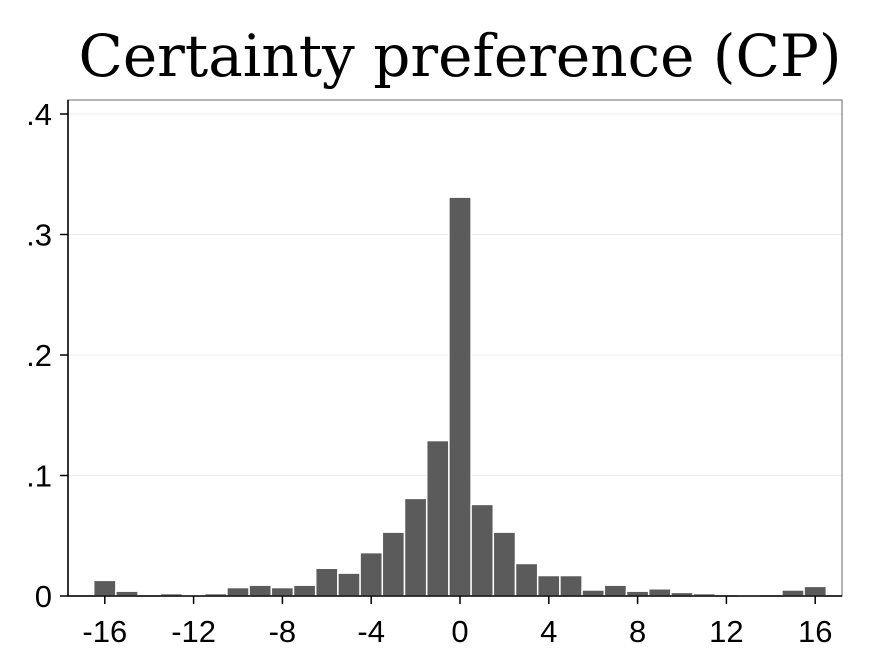 Image resolution: width=876 pixels, height=657 pixels. I want to click on x-tick-label: -4, so click(371, 631).